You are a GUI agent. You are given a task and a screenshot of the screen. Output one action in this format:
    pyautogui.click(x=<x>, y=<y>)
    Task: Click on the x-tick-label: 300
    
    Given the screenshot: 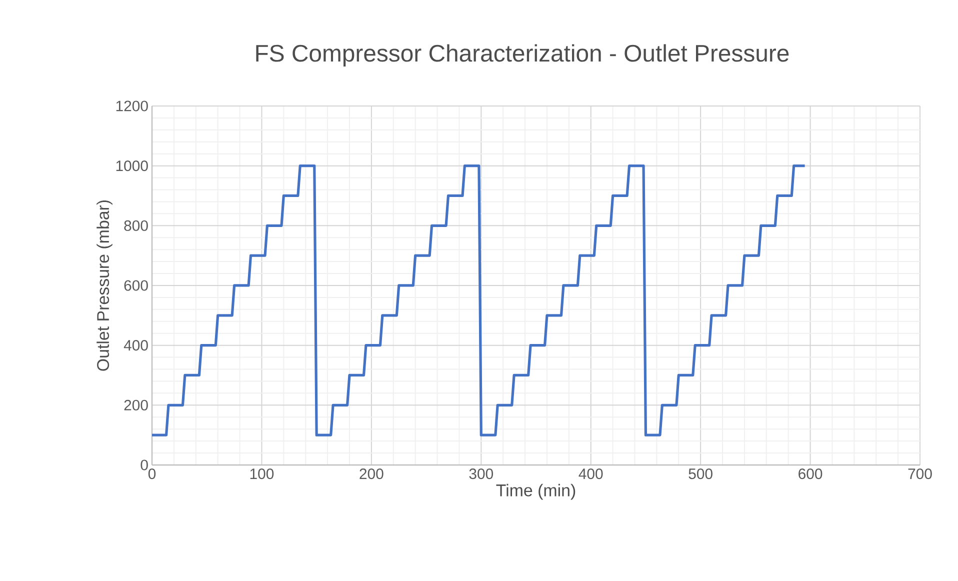 What is the action you would take?
    pyautogui.click(x=481, y=474)
    